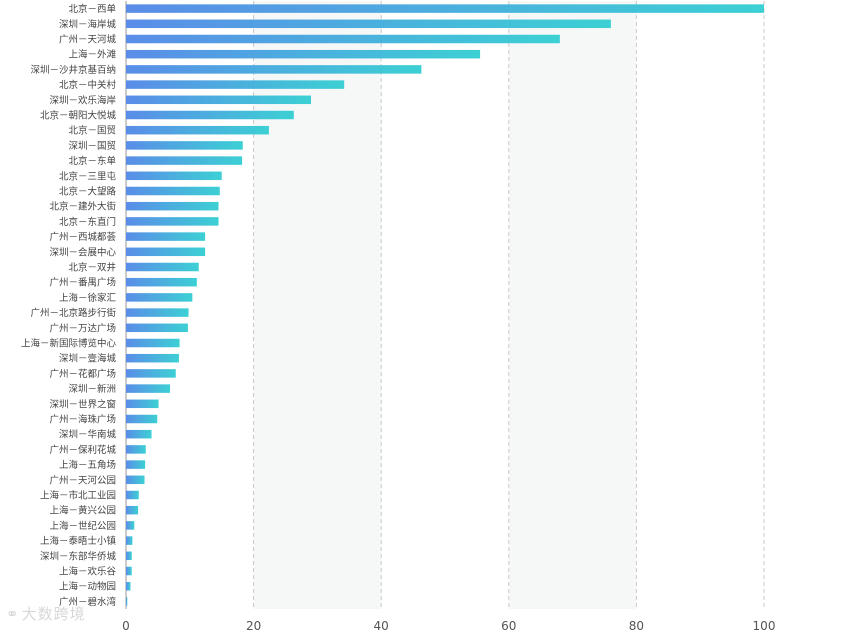 This screenshot has width=845, height=634. What do you see at coordinates (87, 465) in the screenshot?
I see `category-label: 上海－五角场` at bounding box center [87, 465].